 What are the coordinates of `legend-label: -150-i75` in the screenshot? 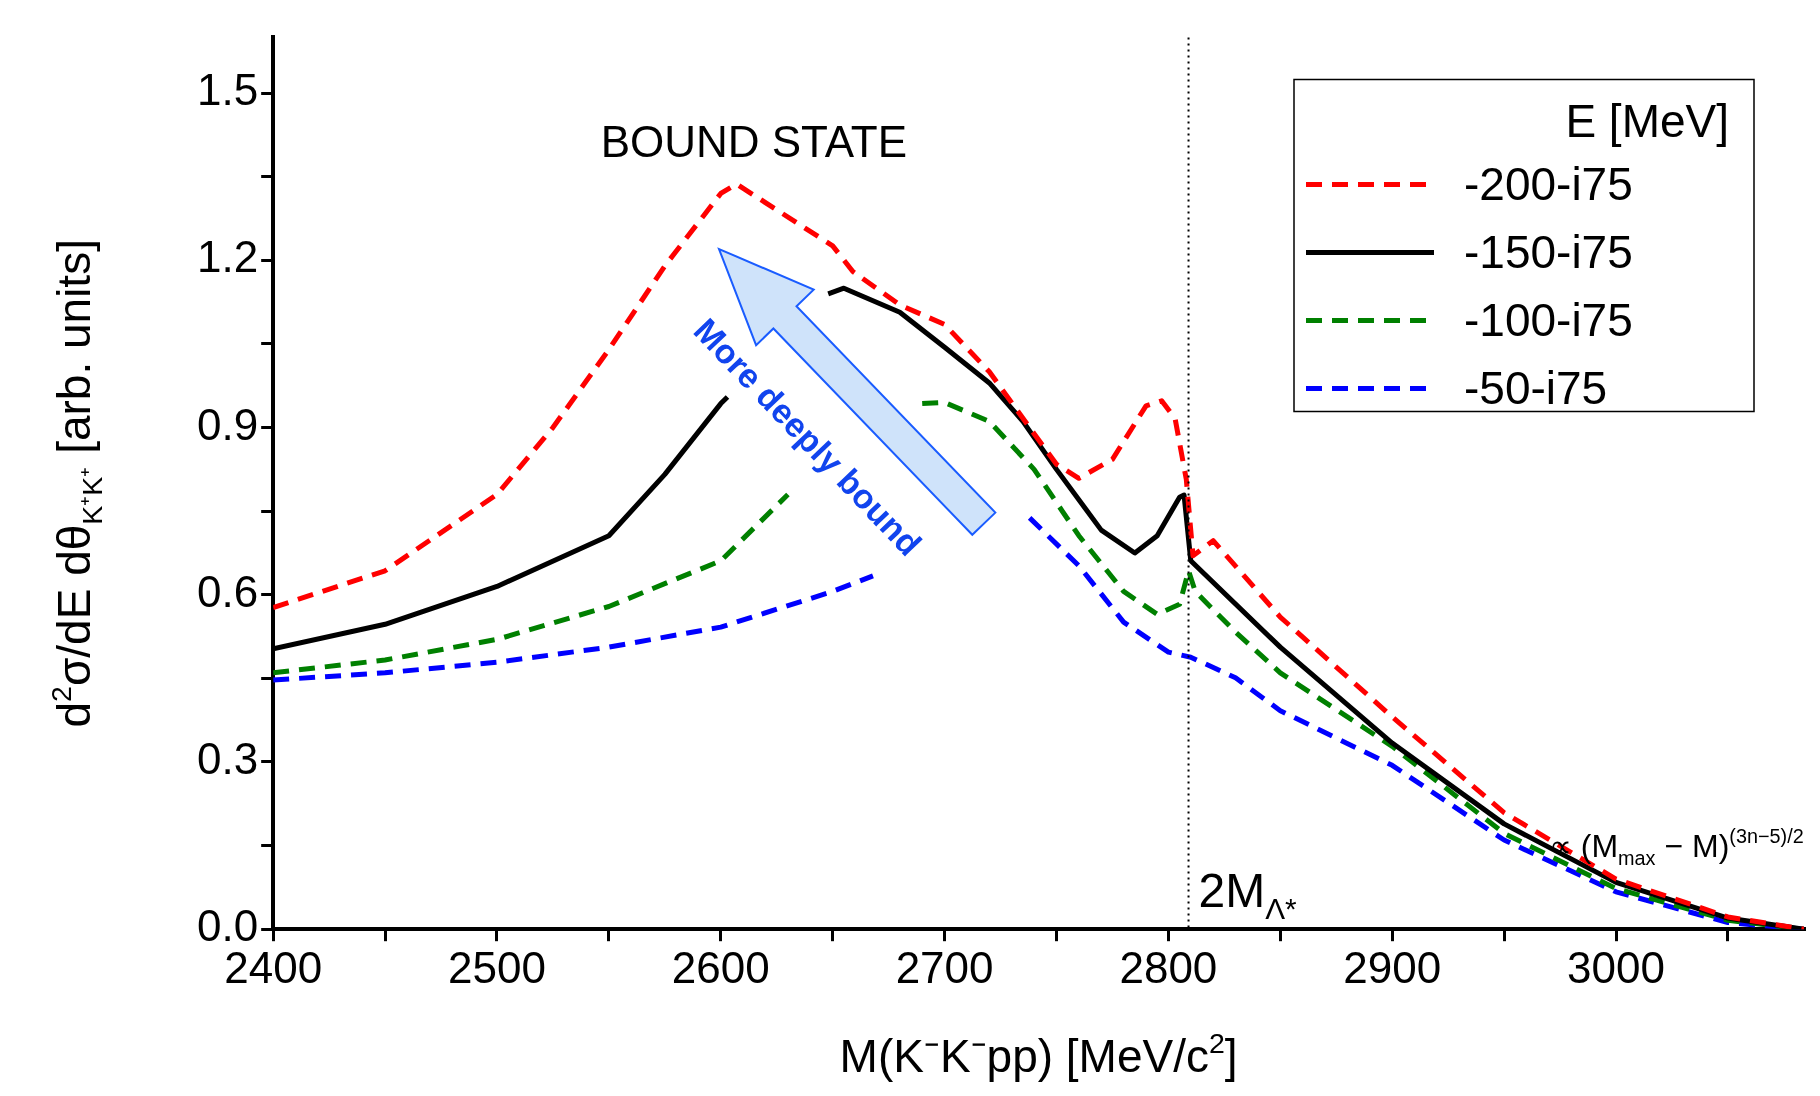 It's located at (1548, 252).